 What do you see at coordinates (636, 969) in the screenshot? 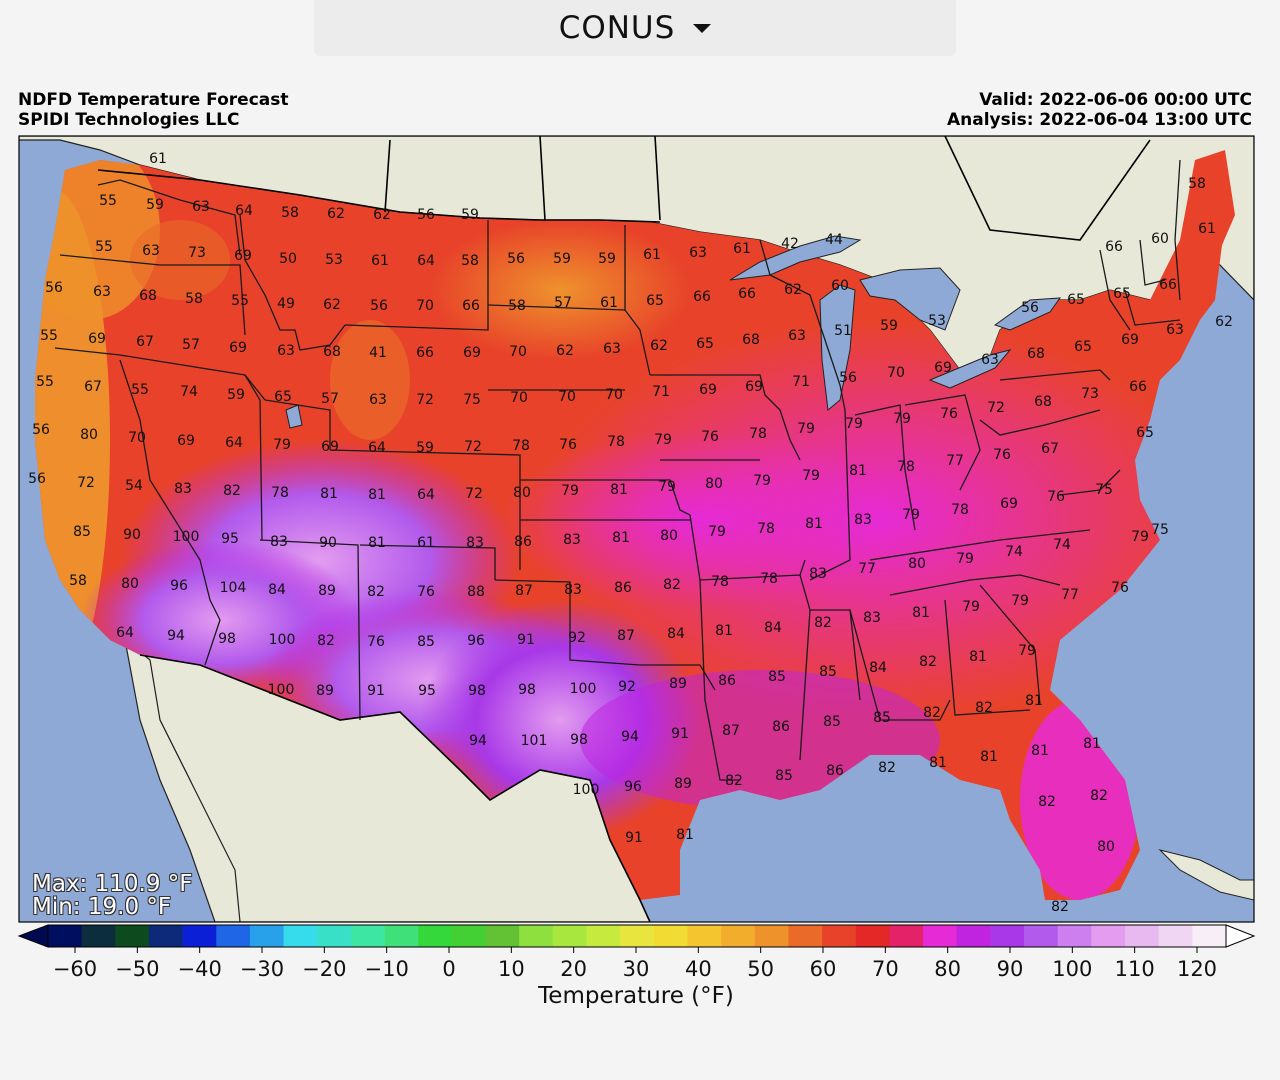
I see `colorbar-tick-label: 30` at bounding box center [636, 969].